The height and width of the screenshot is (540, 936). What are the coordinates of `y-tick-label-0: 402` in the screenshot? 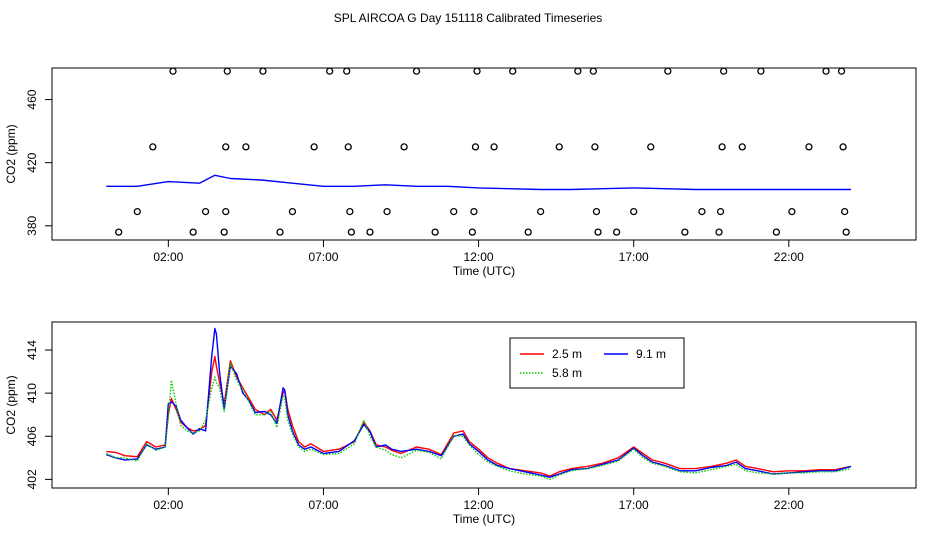 It's located at (32, 479).